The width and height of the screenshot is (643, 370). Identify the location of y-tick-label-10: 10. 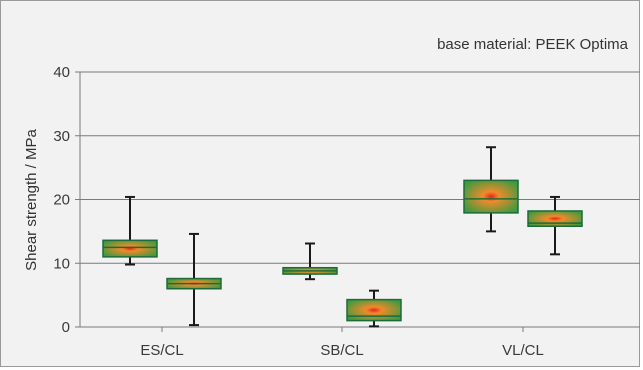
(61, 263).